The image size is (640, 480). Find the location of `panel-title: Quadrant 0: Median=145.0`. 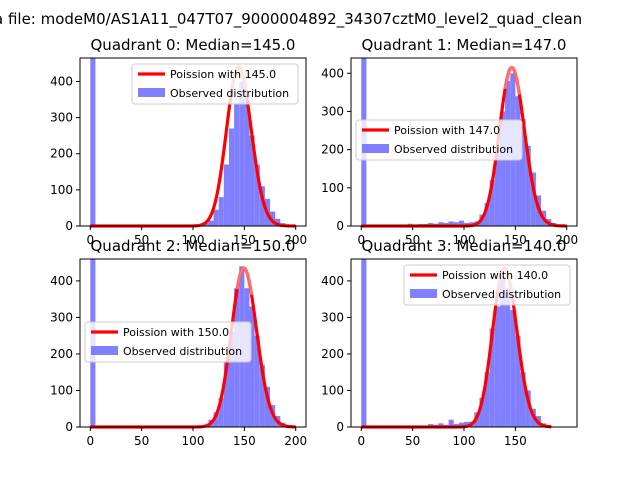

panel-title: Quadrant 0: Median=145.0 is located at coordinates (193, 45).